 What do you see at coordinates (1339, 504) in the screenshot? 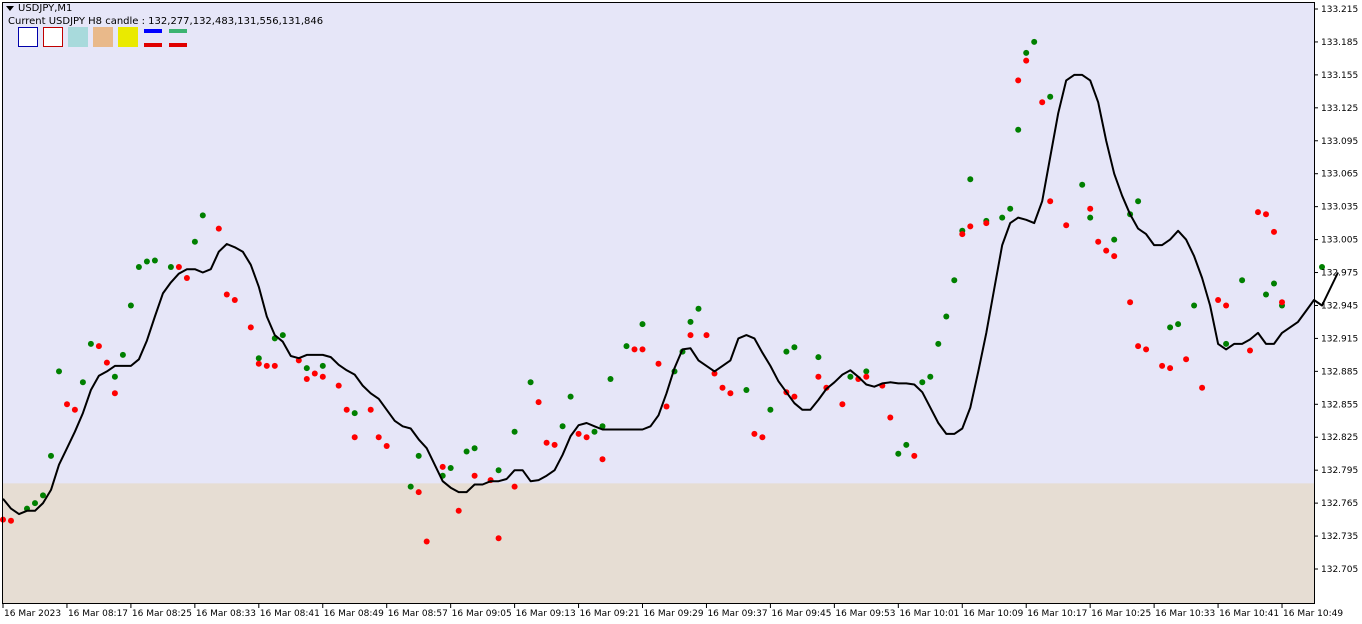
I see `y-tick-label: 132.765` at bounding box center [1339, 504].